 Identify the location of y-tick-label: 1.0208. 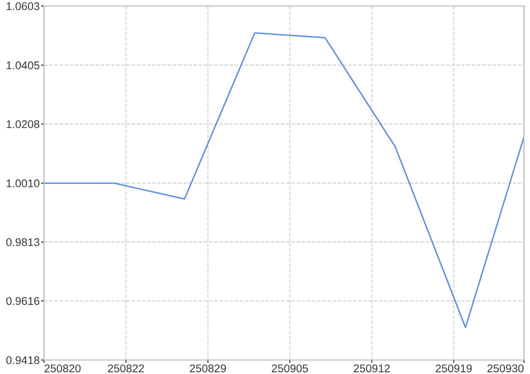
(23, 124).